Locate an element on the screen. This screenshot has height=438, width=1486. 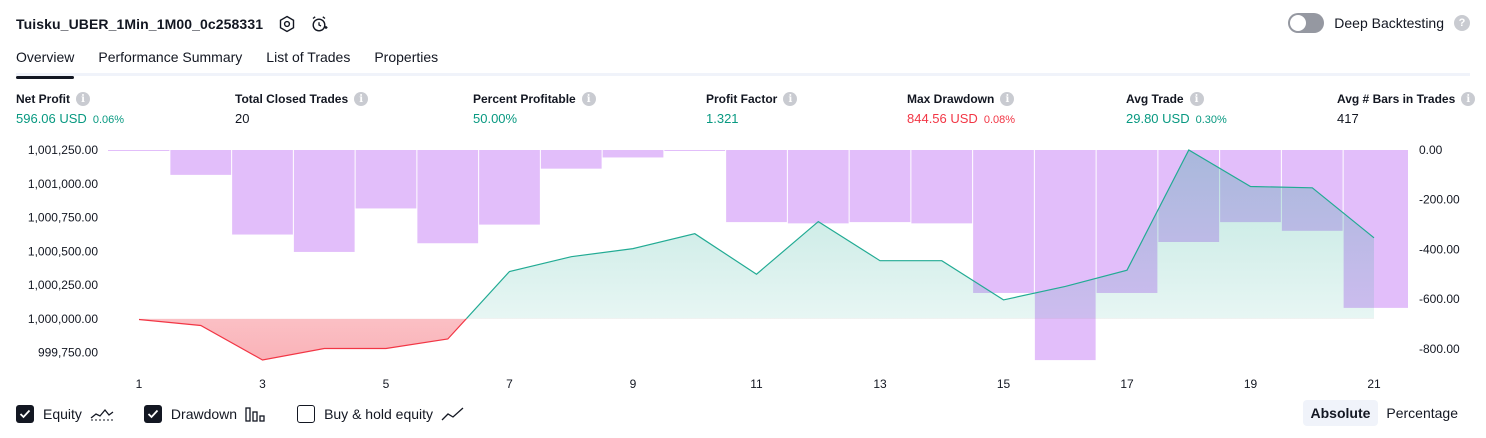
absolute-button: Absolute is located at coordinates (1340, 413).